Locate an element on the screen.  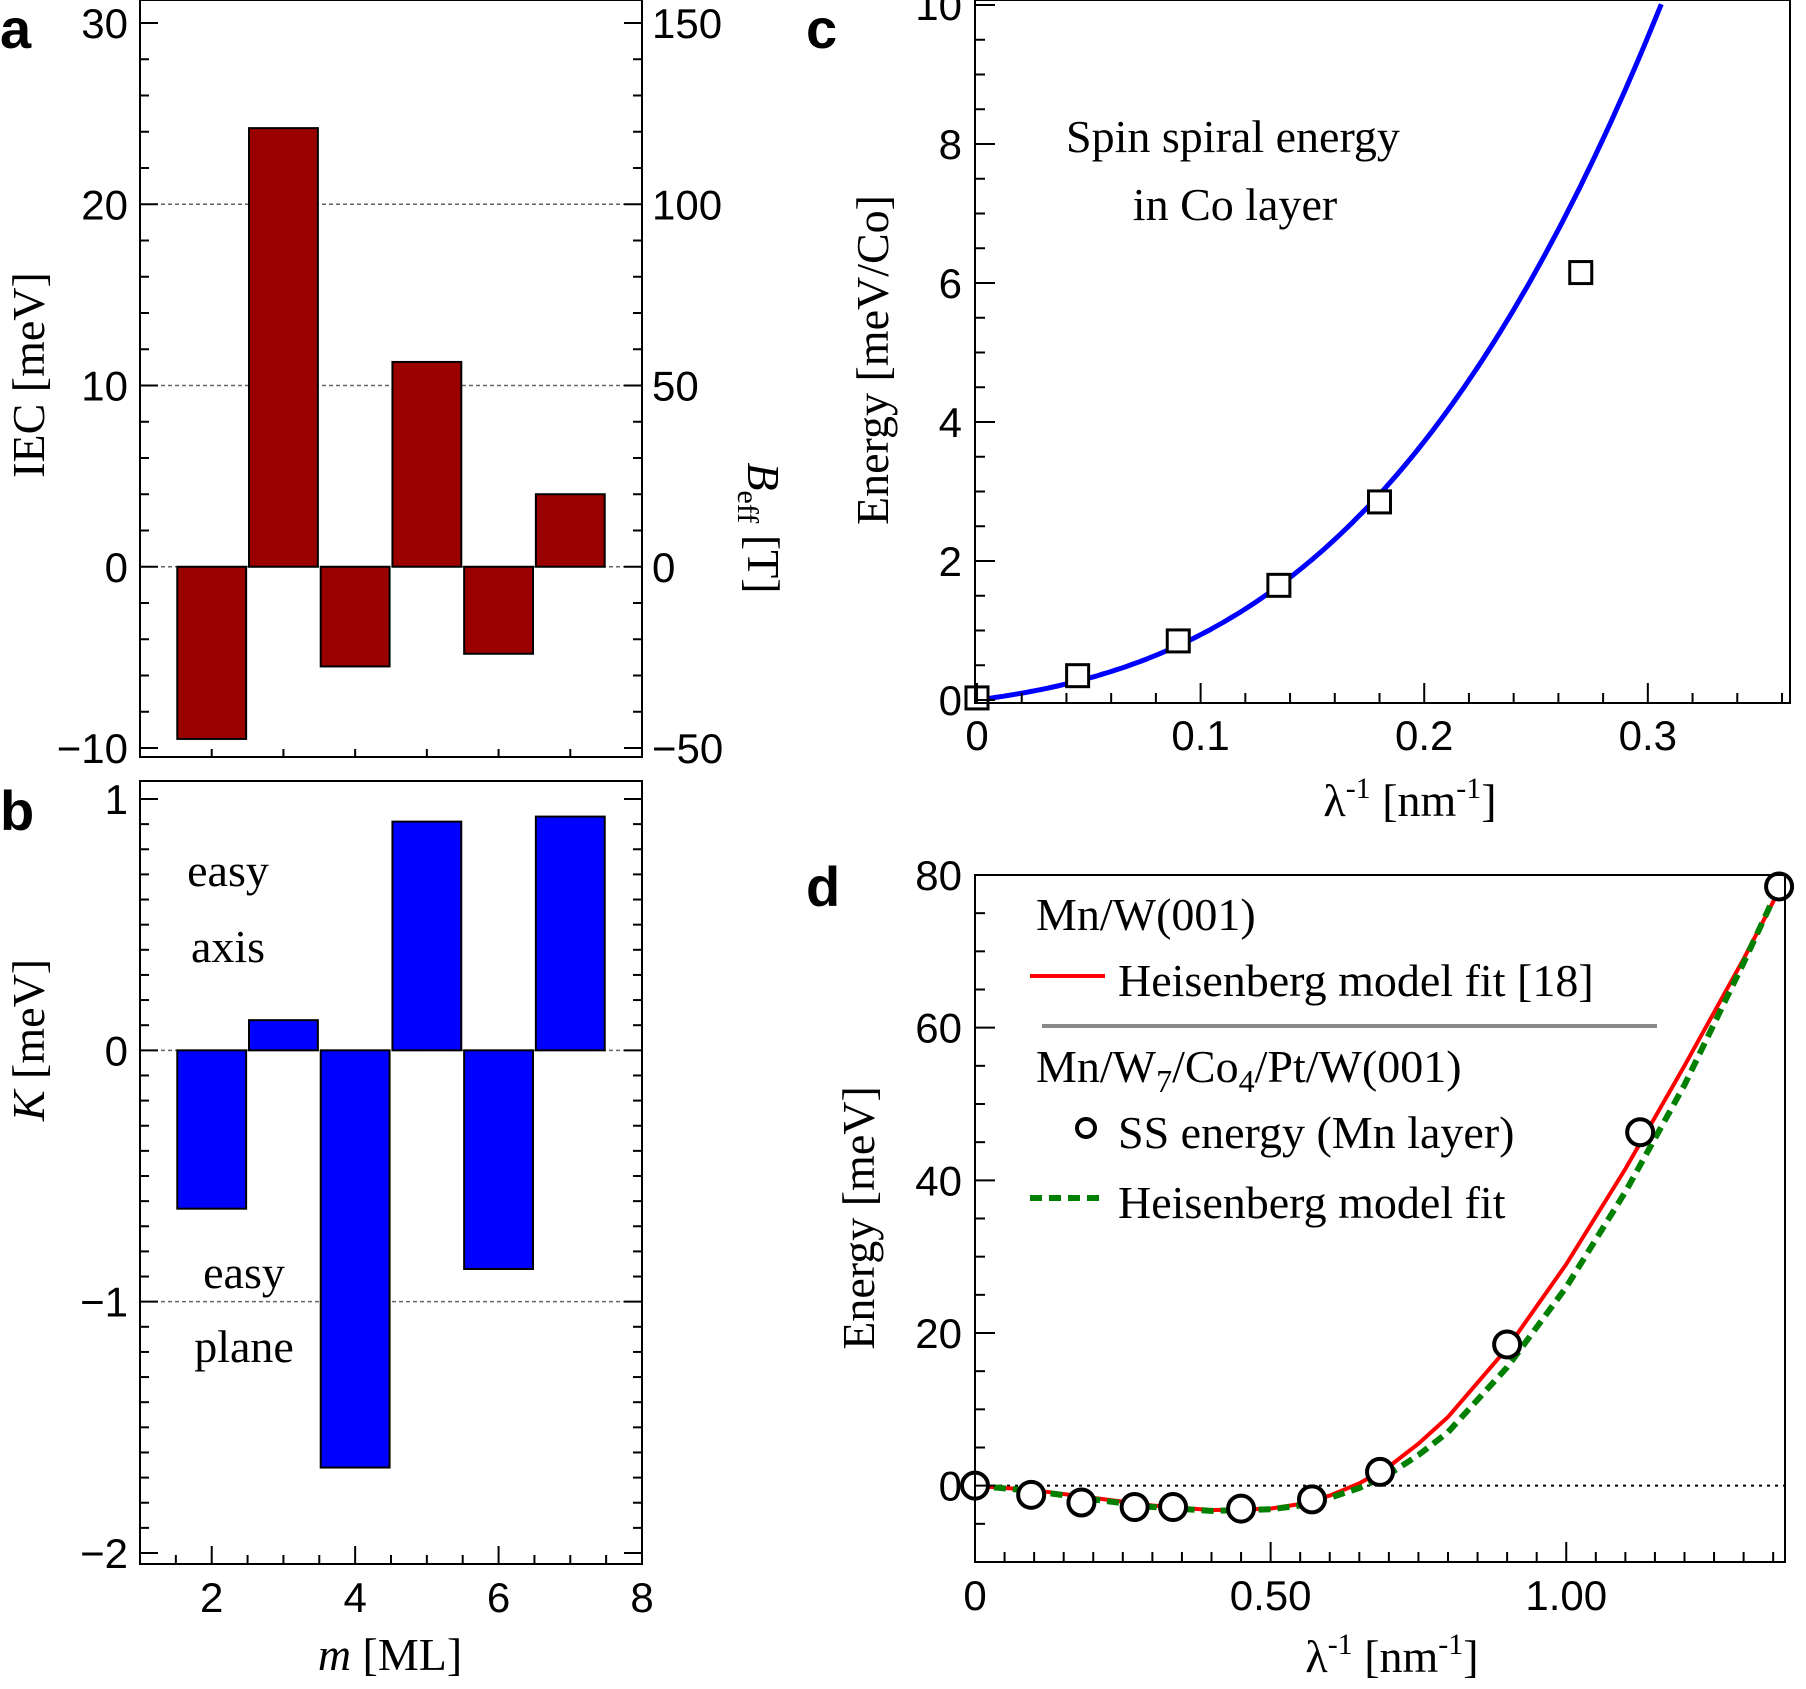
anisotropy-bar-m7 is located at coordinates (570, 933).